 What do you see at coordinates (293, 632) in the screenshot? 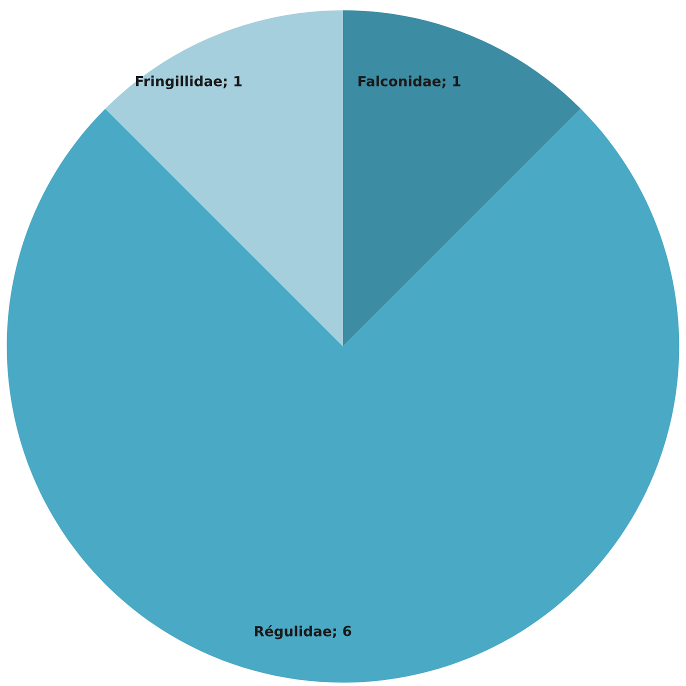
I see `slice-label: Régulidae` at bounding box center [293, 632].